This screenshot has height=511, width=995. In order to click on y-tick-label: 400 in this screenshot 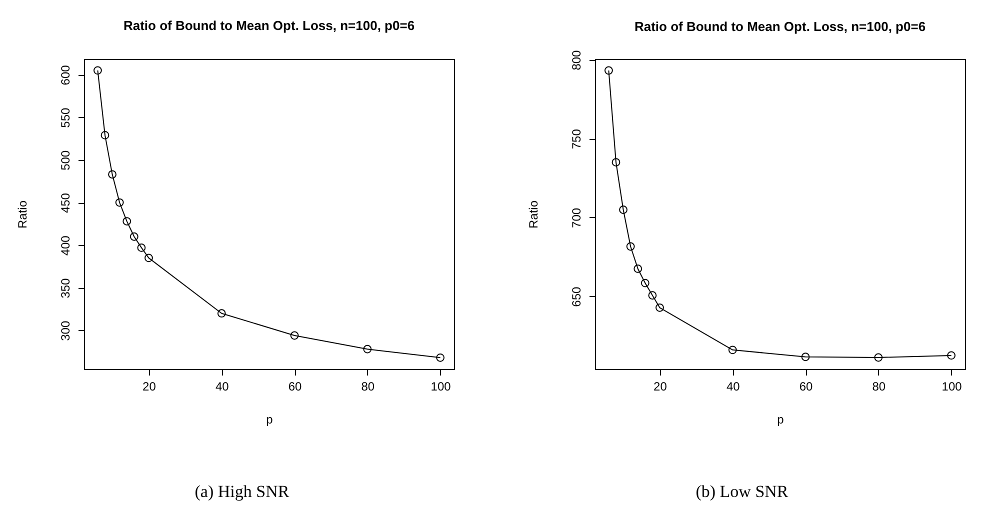, I will do `click(65, 245)`.